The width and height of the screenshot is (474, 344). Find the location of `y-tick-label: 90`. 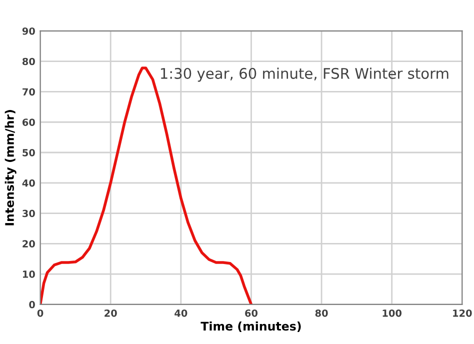

y-tick-label: 90 is located at coordinates (28, 31).